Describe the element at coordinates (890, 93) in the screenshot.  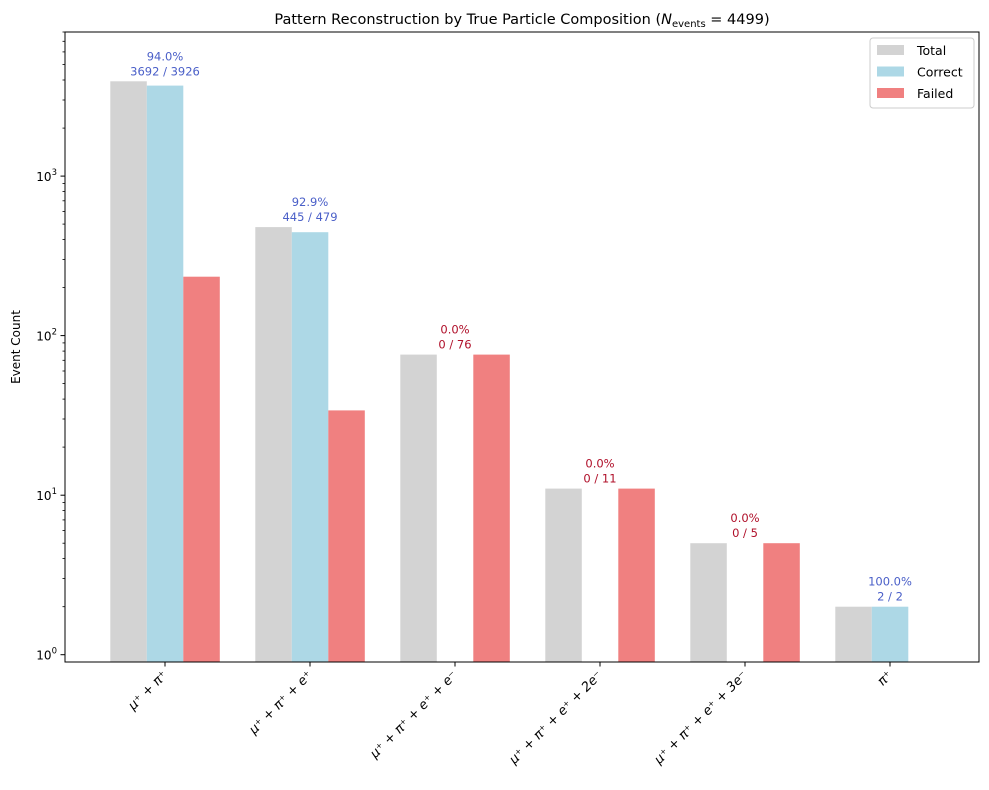
I see `legend-swatch-failed` at that location.